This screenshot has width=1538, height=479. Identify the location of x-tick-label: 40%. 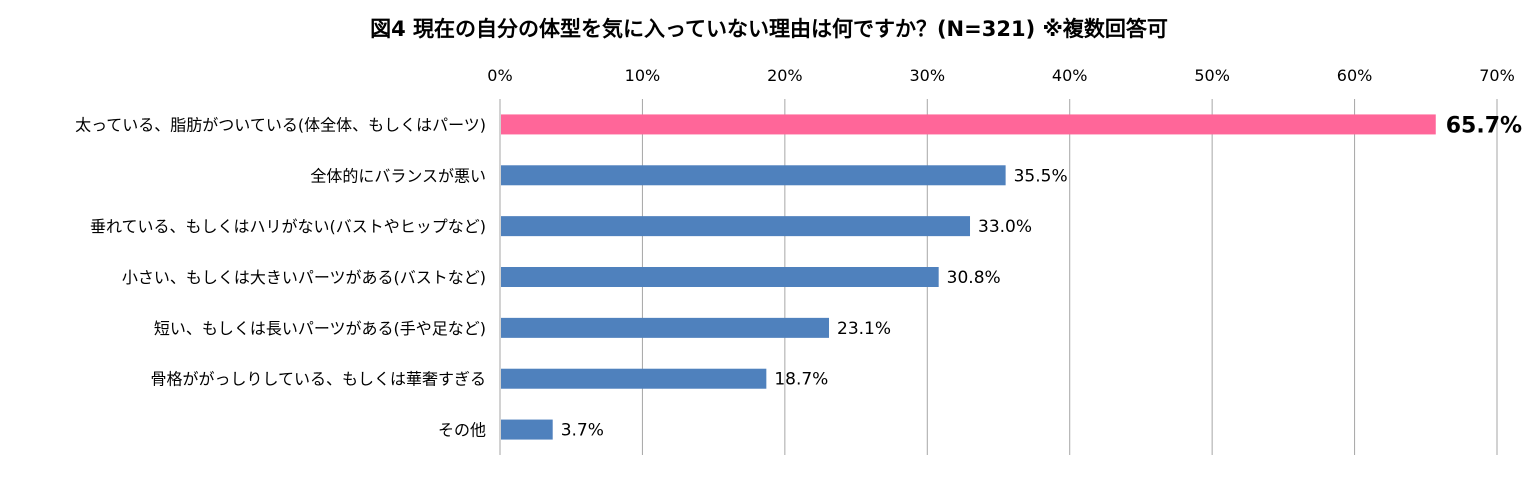
(1070, 75).